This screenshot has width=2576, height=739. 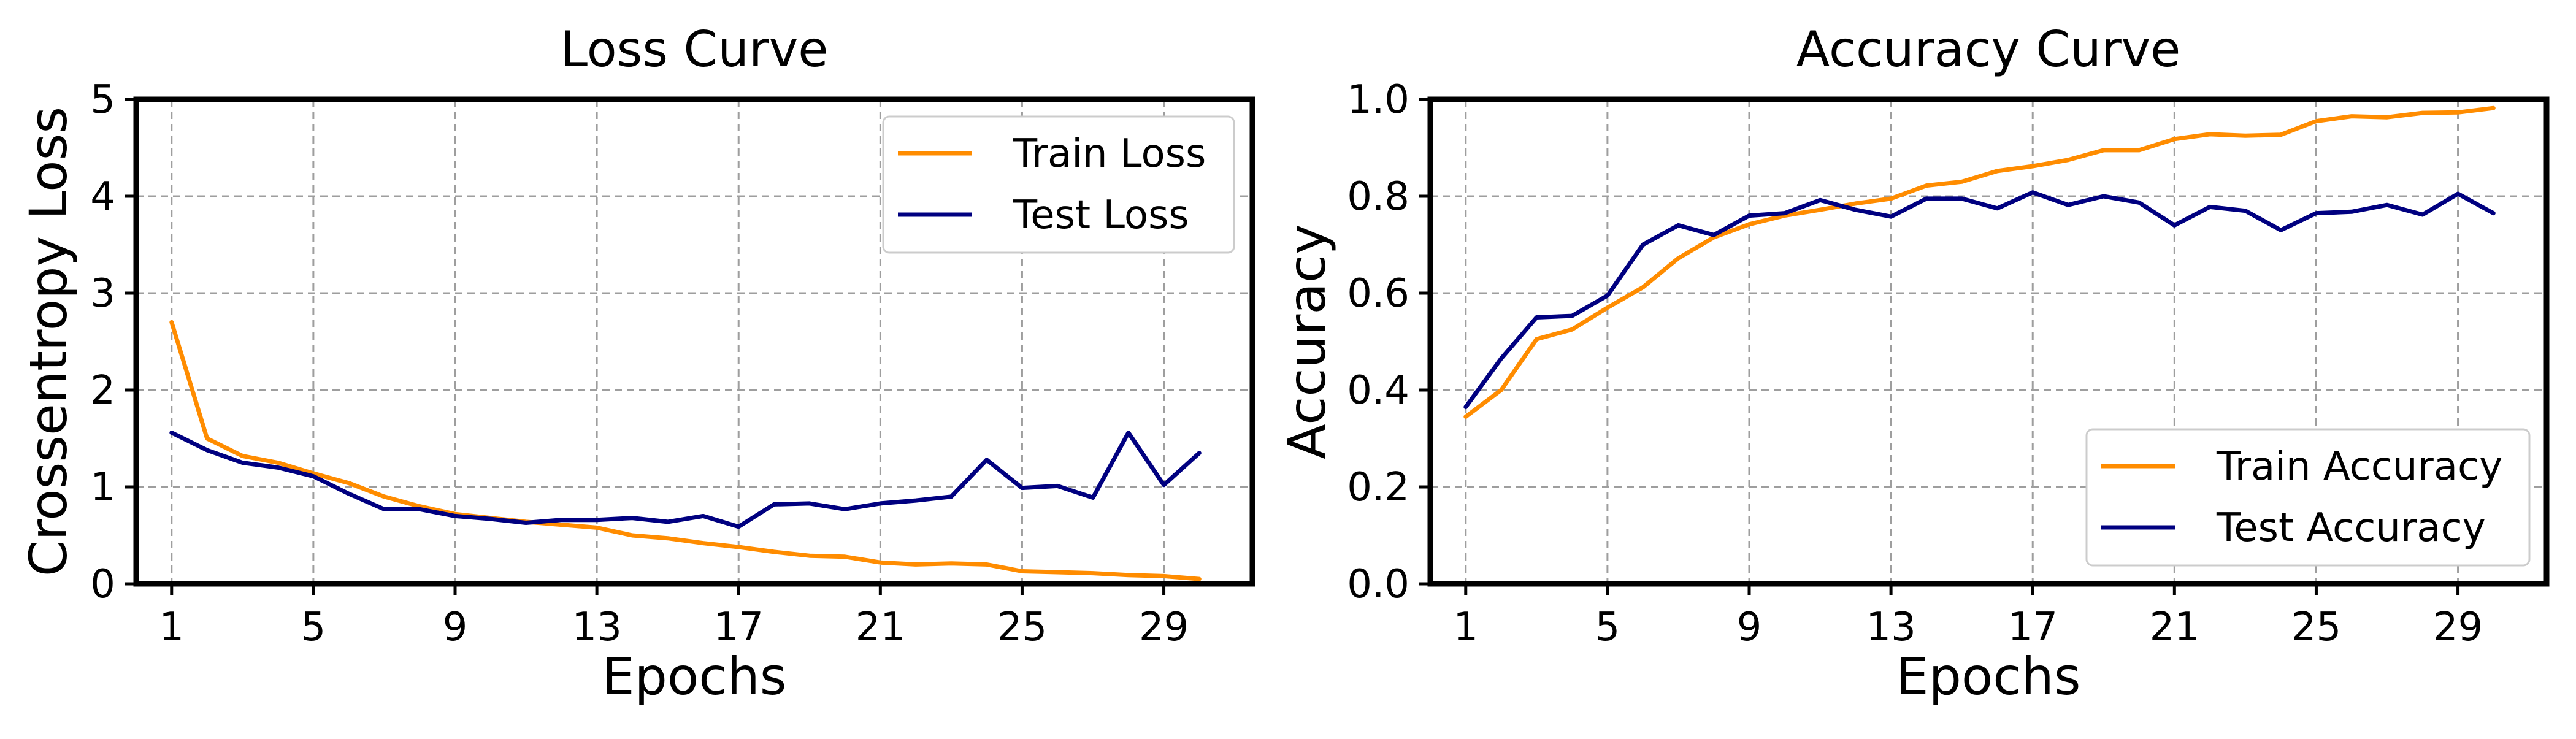 What do you see at coordinates (1378, 488) in the screenshot?
I see `y-tick-label: 0.2` at bounding box center [1378, 488].